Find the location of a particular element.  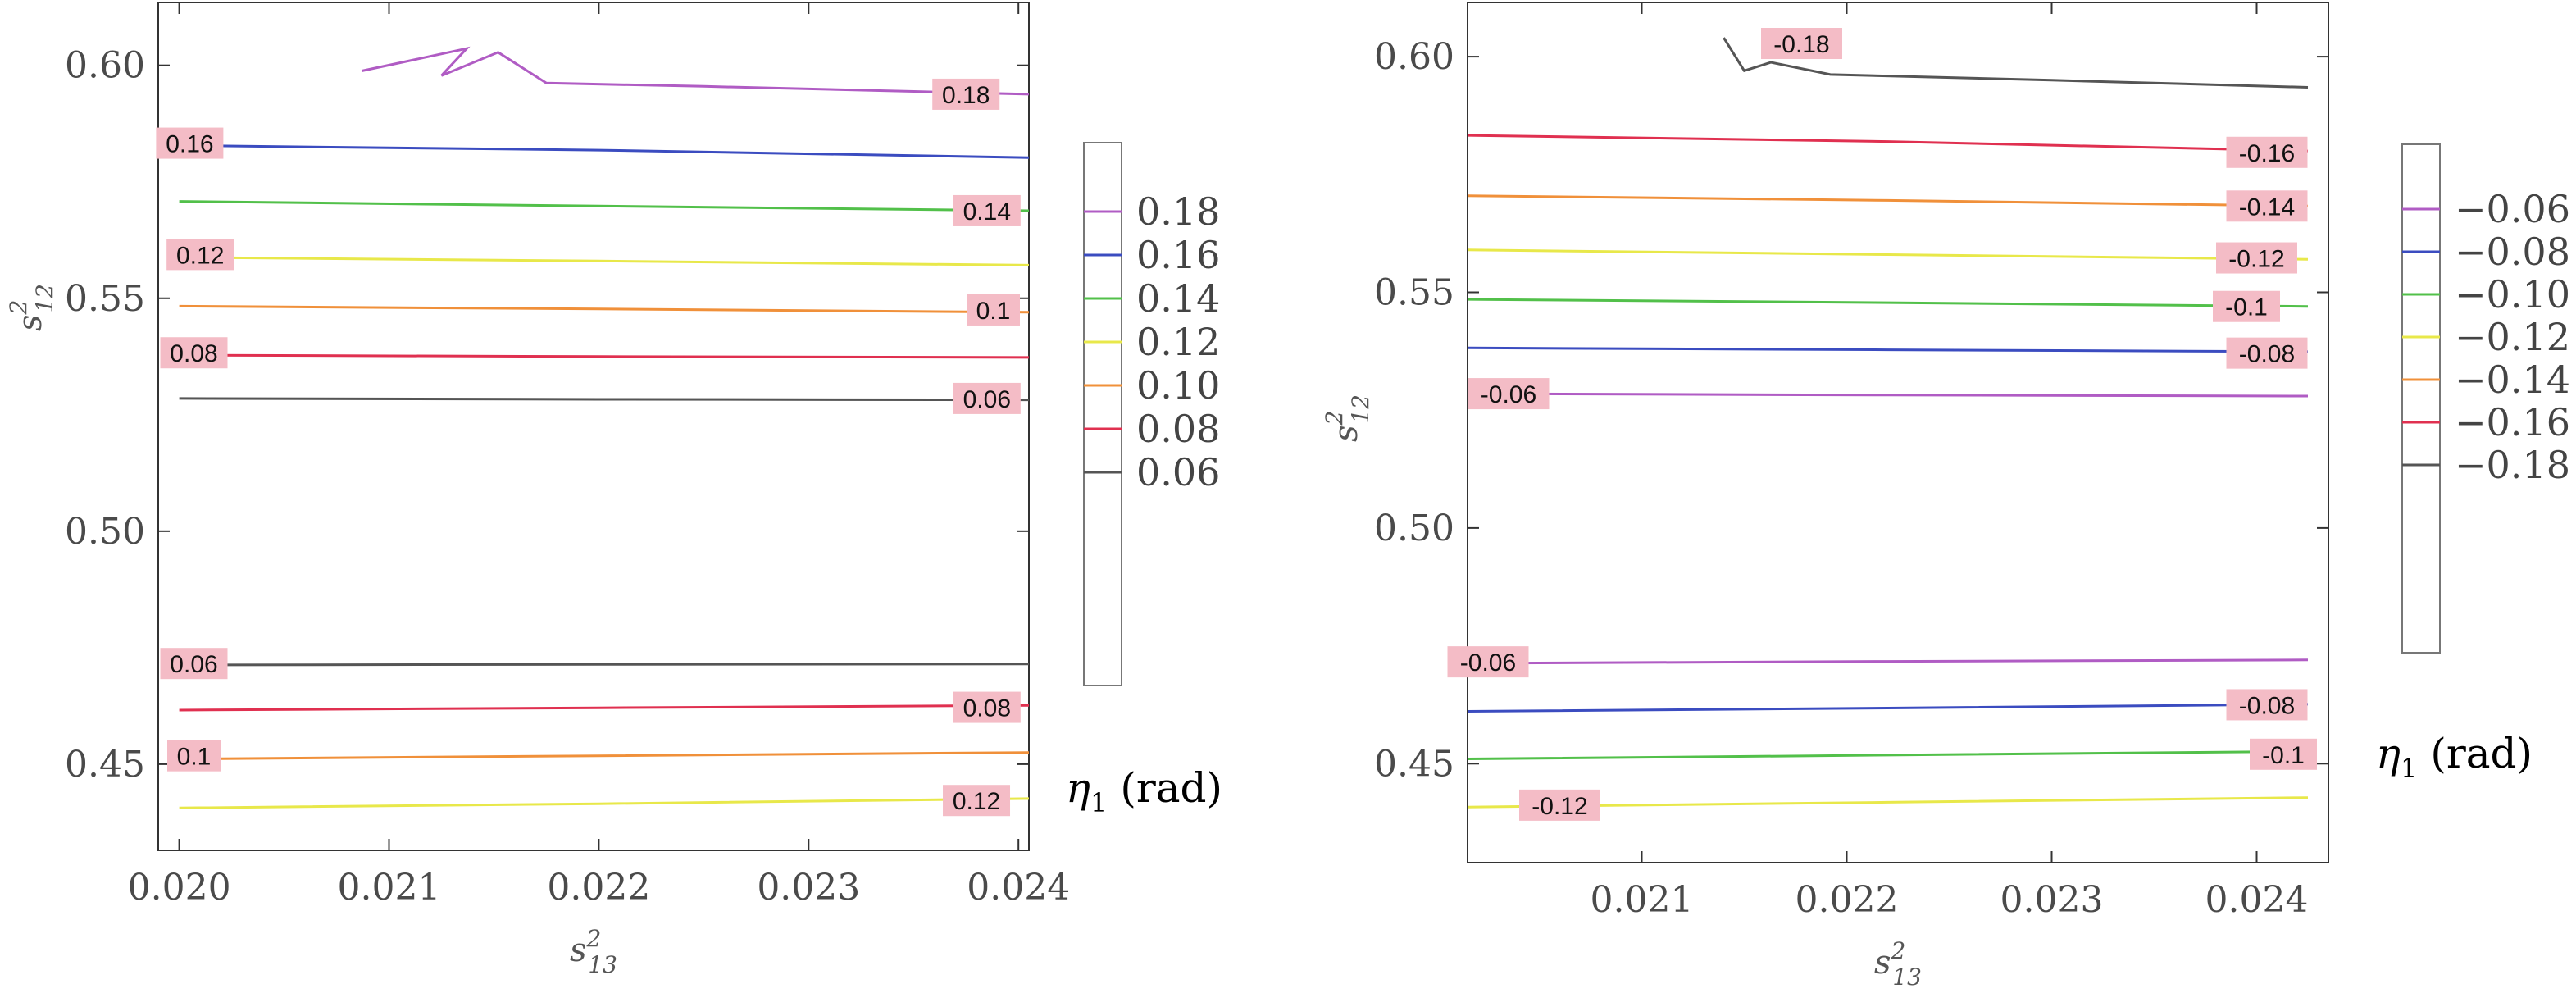

colorbar-tick-label: 0.12 is located at coordinates (1178, 342).